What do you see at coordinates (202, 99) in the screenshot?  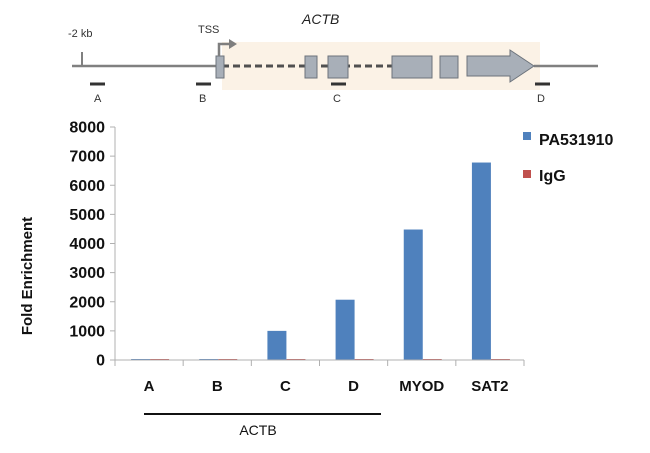 I see `region-label-b: B` at bounding box center [202, 99].